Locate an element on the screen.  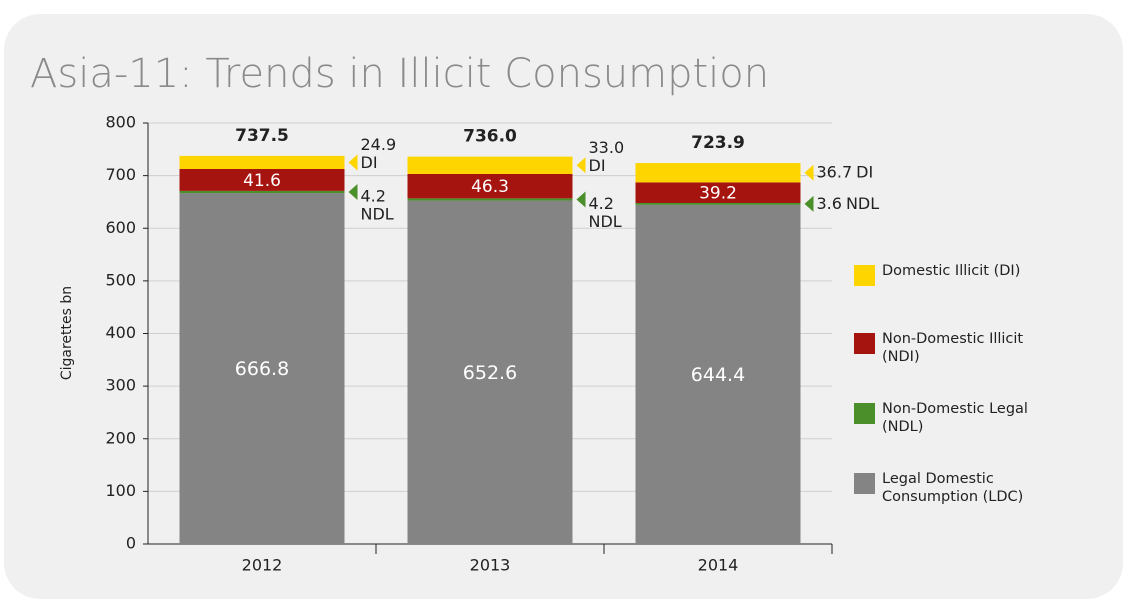
side-value: 33.0 is located at coordinates (607, 147).